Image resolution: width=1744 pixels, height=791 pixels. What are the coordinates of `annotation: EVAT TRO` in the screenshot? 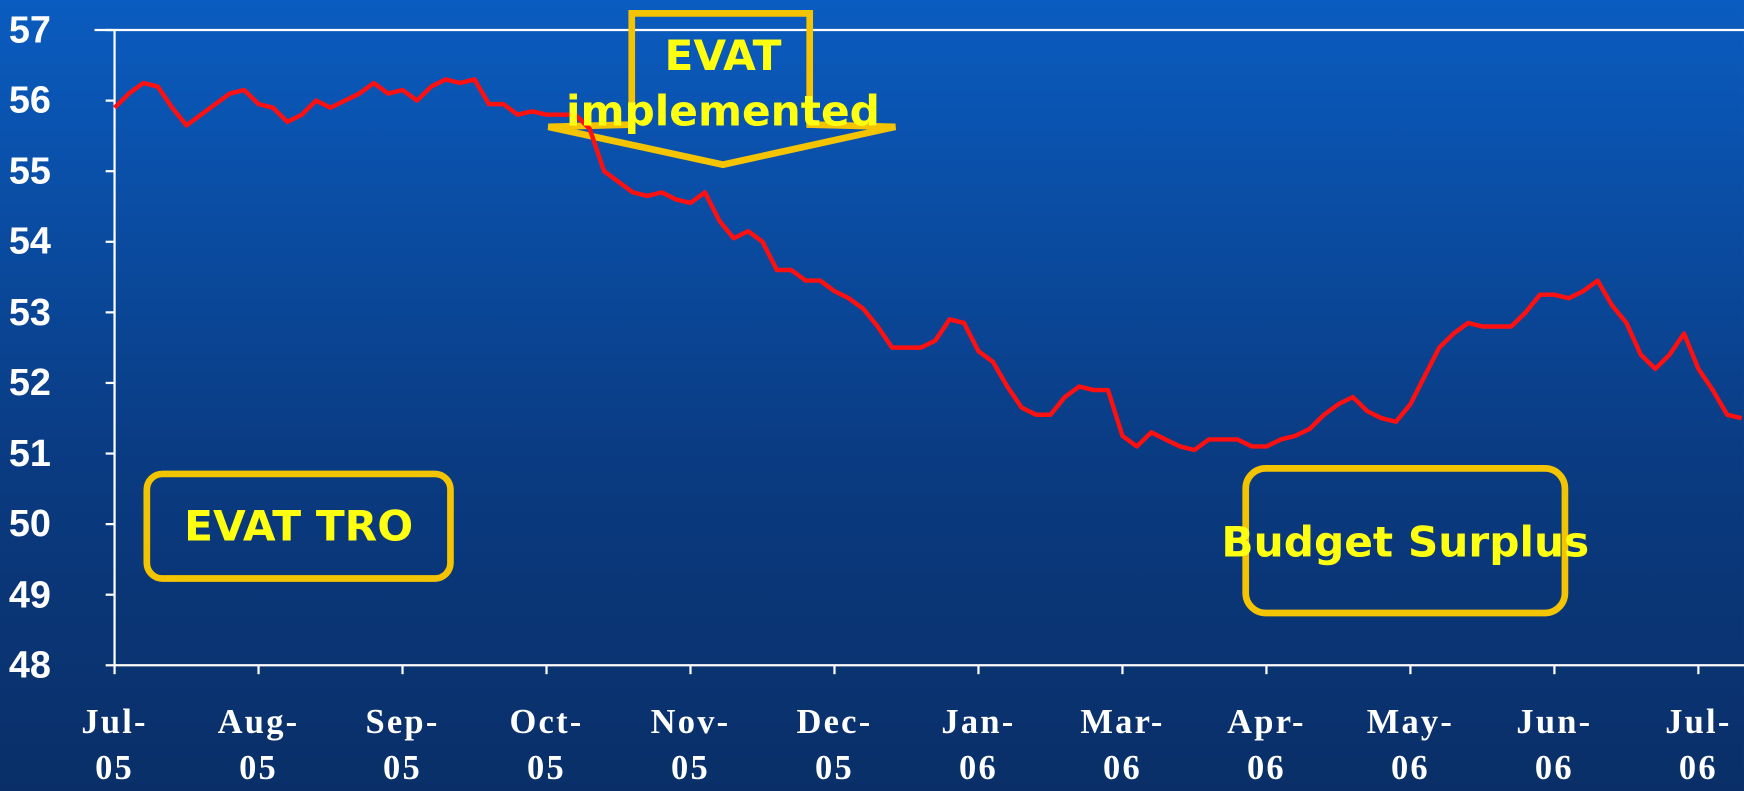 It's located at (299, 526).